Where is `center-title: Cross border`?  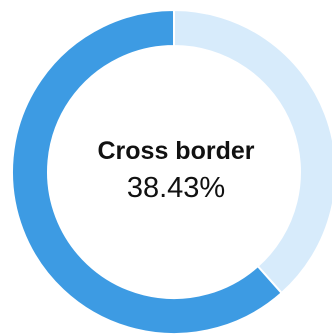
center-title: Cross border is located at coordinates (176, 151).